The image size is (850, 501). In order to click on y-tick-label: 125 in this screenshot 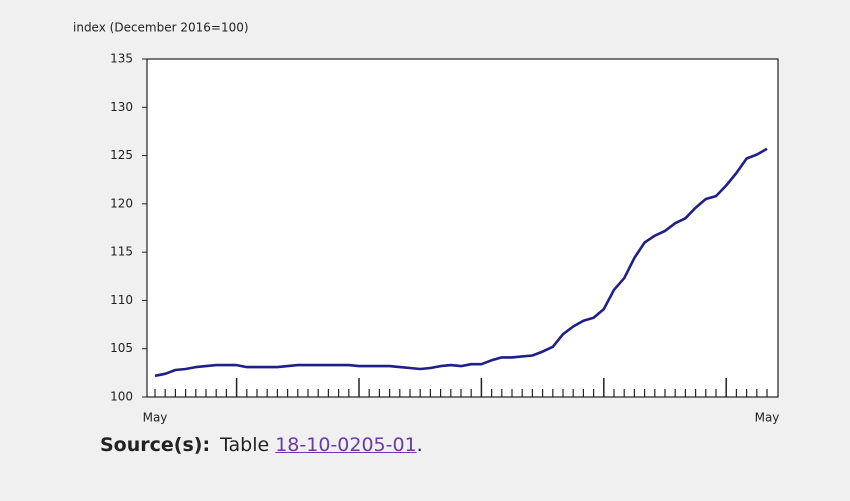, I will do `click(121, 155)`.